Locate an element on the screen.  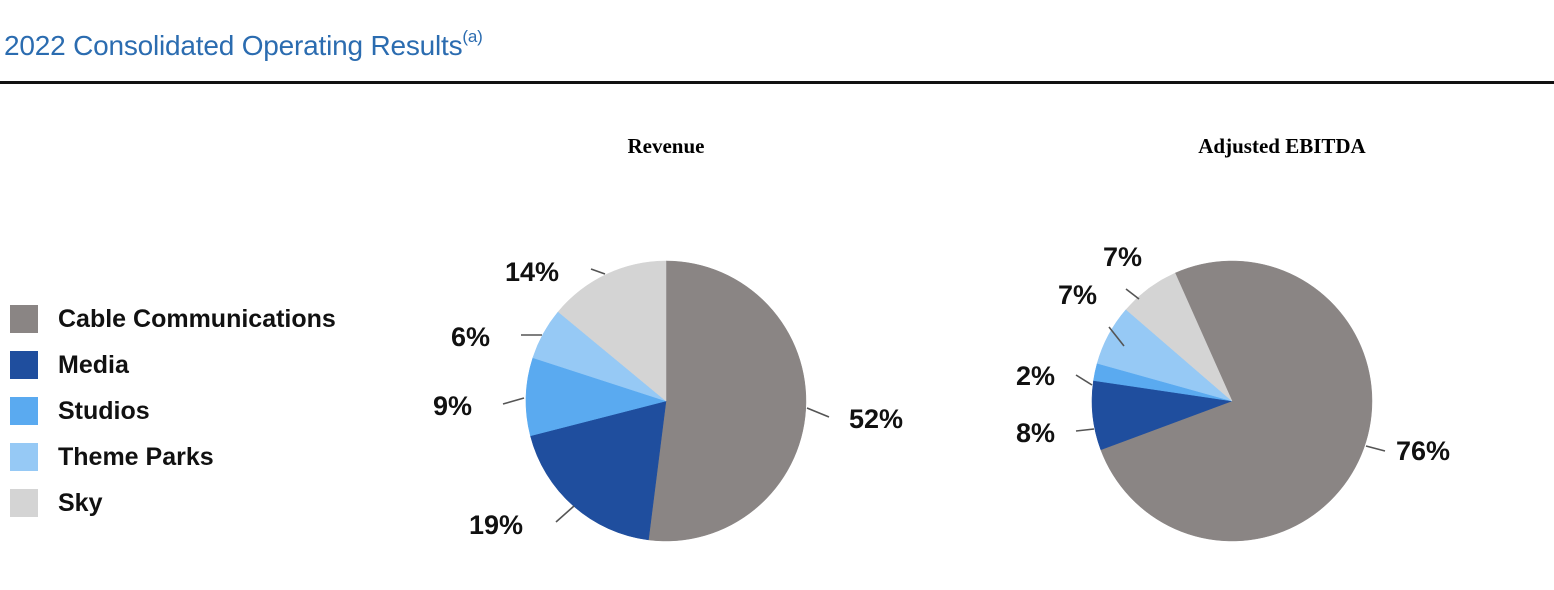
page-title: 2022 Consolidated Operating Results(a) is located at coordinates (243, 44).